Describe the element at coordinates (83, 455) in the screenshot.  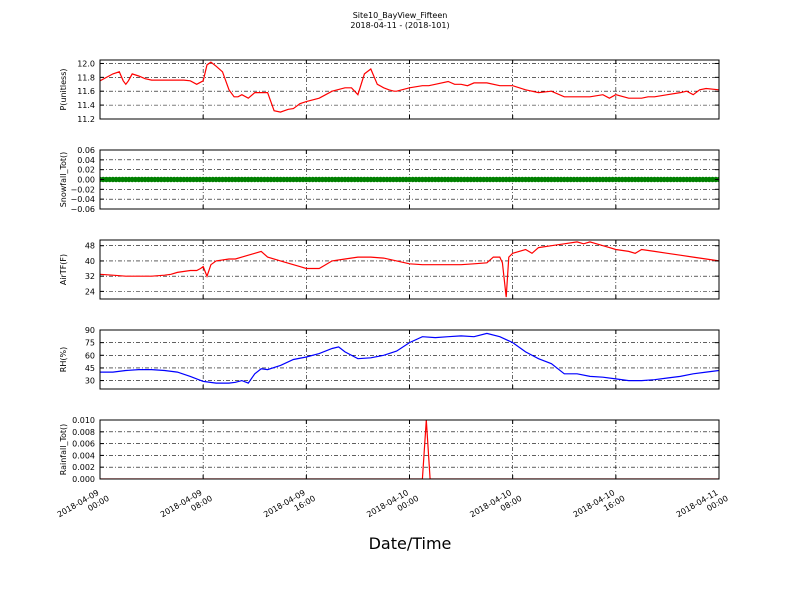
I see `y-tick-label: 0.004` at that location.